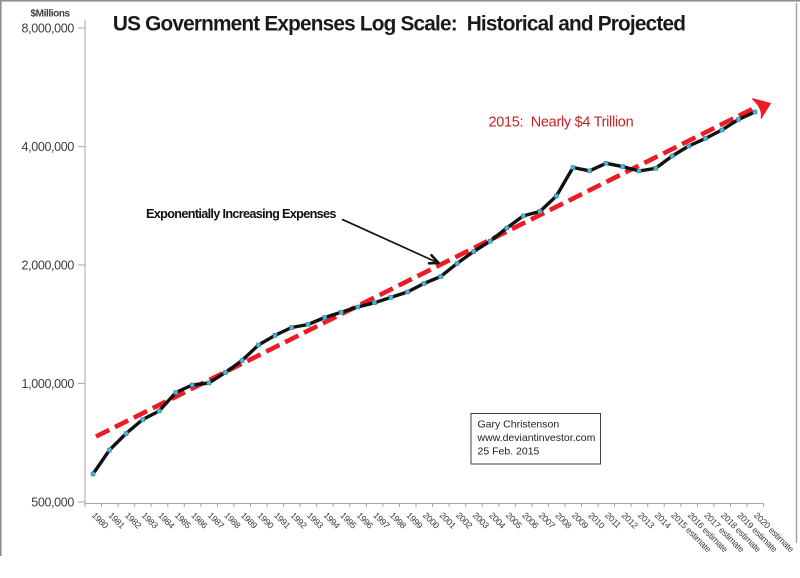  I want to click on svg-text: 2,000,000, so click(48, 265).